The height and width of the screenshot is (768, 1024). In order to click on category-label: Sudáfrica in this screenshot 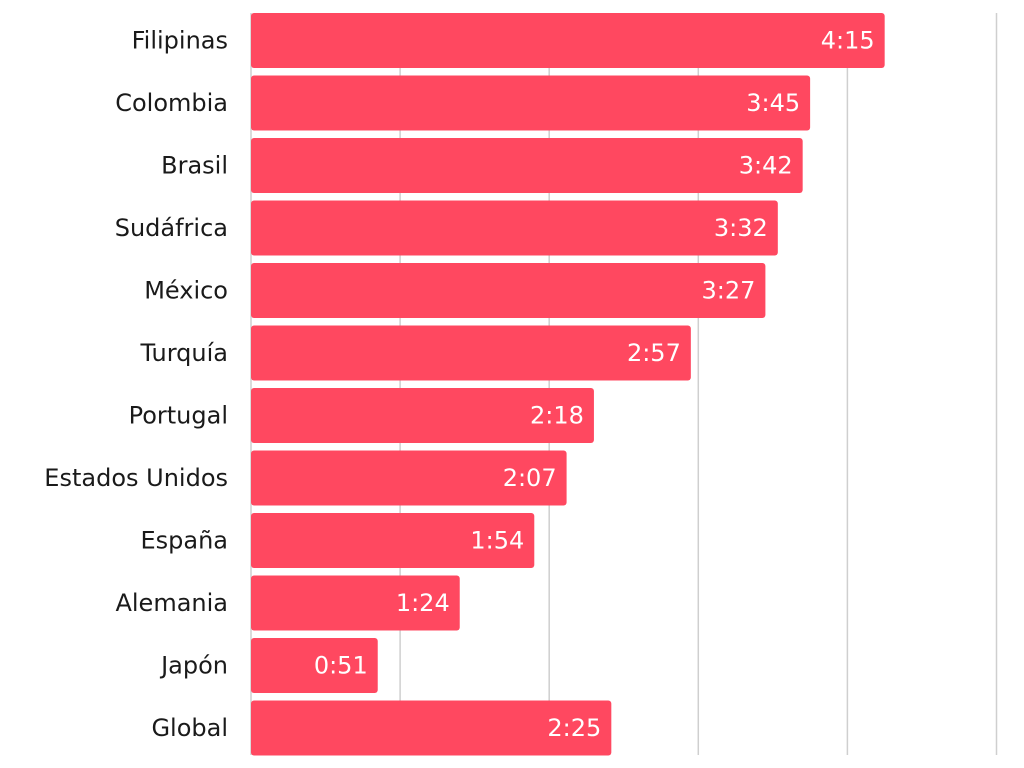, I will do `click(171, 228)`.